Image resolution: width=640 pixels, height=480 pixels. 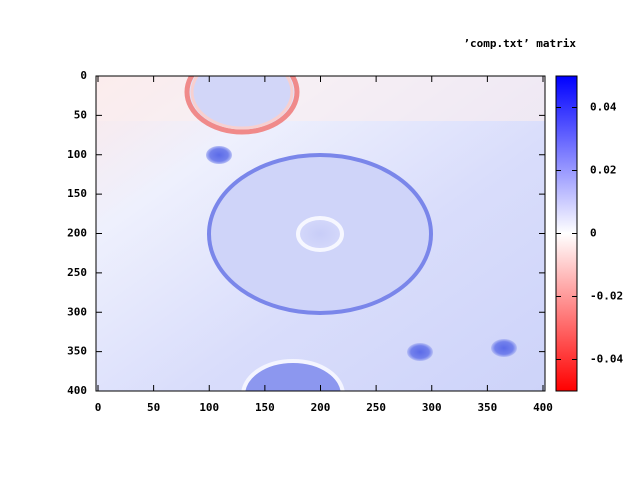 What do you see at coordinates (209, 407) in the screenshot?
I see `x-tick-label: 100` at bounding box center [209, 407].